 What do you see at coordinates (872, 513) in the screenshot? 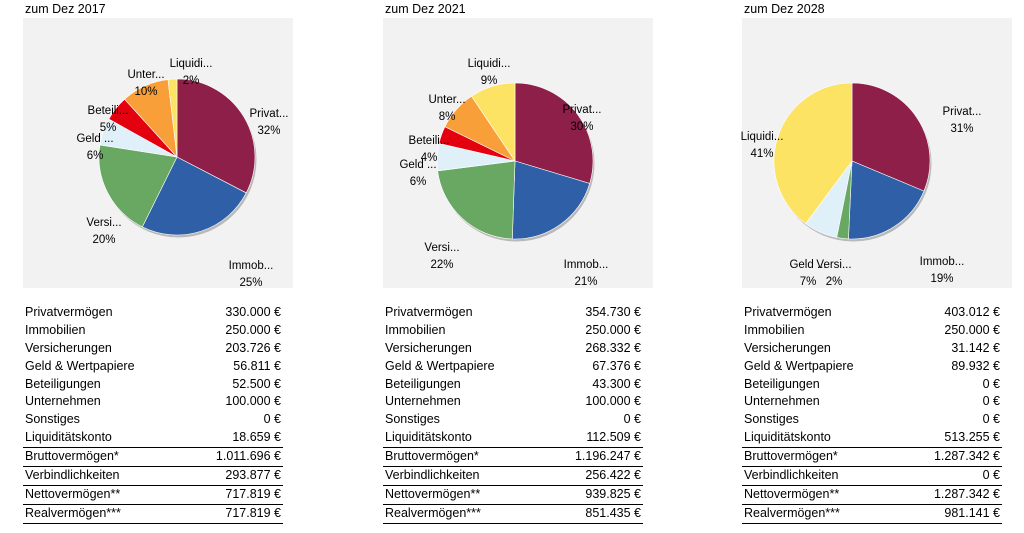
I see `table-row: Realvermögen*** 981.141 €` at bounding box center [872, 513].